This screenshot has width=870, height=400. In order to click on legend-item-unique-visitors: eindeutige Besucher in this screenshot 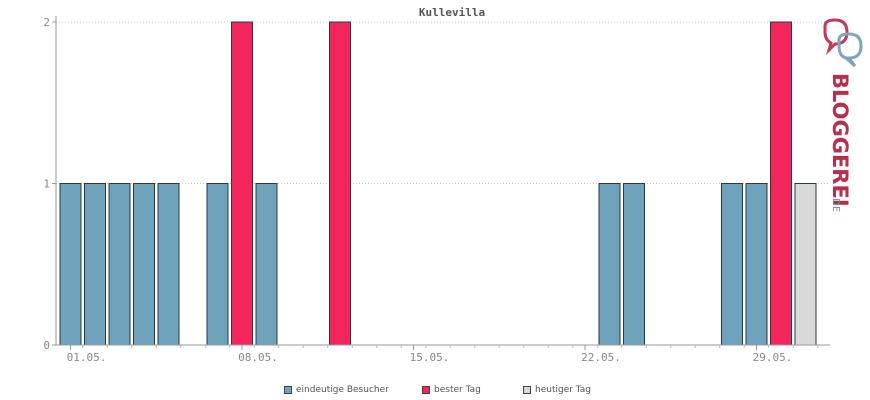, I will do `click(336, 390)`.